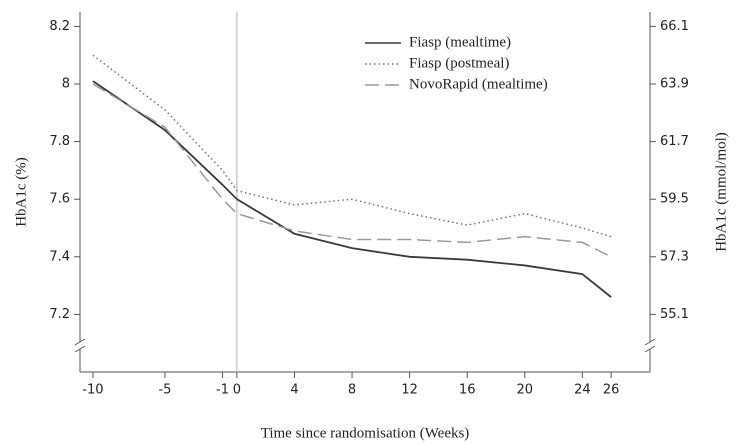 The image size is (736, 444). I want to click on legend-label: Fiasp (postmeal), so click(459, 63).